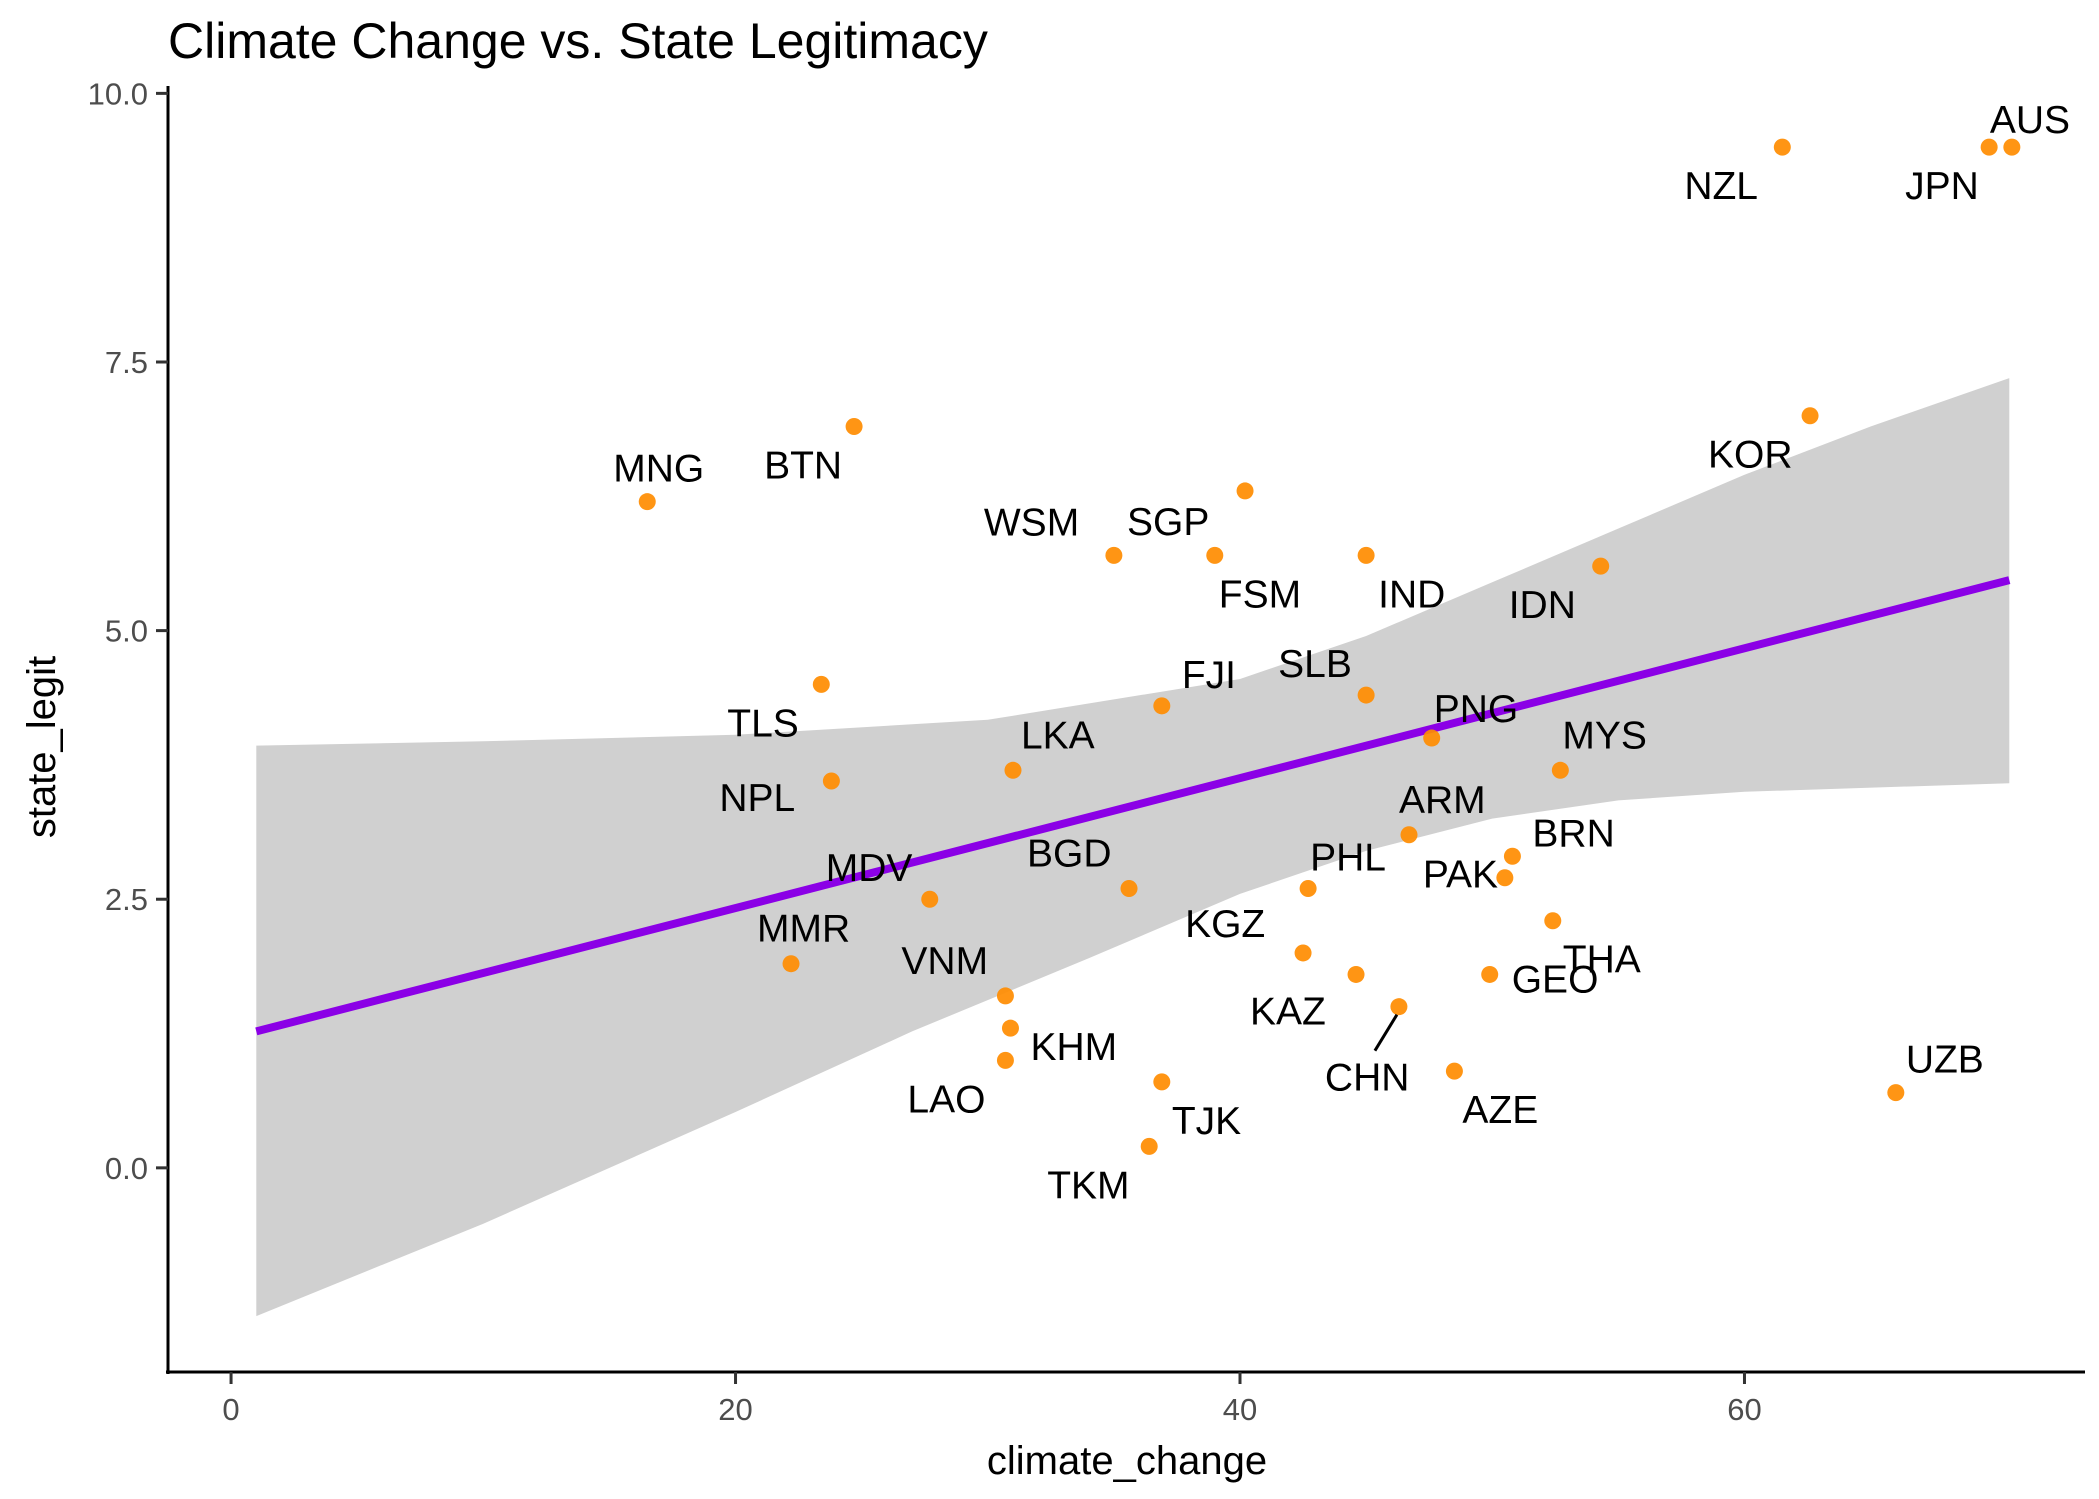 This screenshot has width=2099, height=1499. I want to click on point-label-arm: ARM, so click(1442, 800).